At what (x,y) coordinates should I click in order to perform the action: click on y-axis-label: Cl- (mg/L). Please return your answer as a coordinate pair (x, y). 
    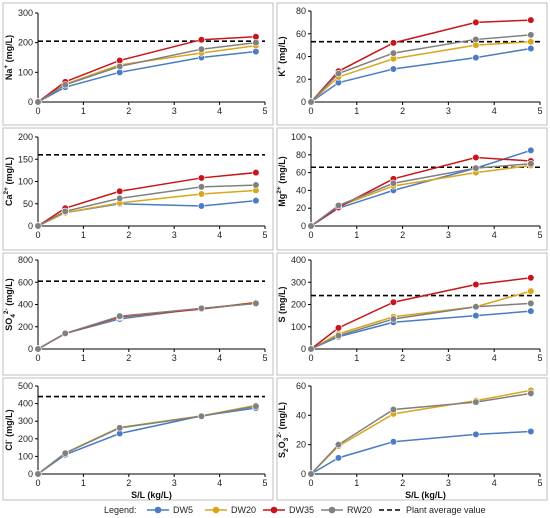
    Looking at the image, I should click on (8, 429).